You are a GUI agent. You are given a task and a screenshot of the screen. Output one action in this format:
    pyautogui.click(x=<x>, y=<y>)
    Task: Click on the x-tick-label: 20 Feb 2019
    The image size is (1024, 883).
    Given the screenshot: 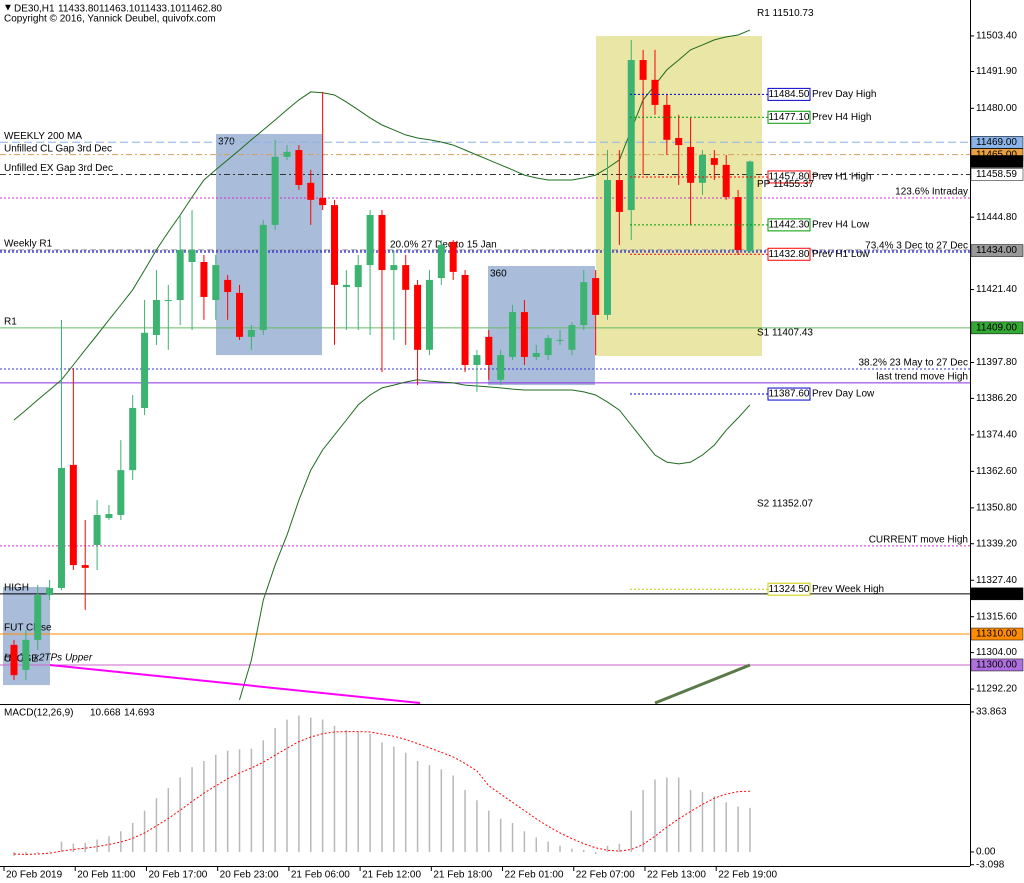 What is the action you would take?
    pyautogui.click(x=34, y=875)
    